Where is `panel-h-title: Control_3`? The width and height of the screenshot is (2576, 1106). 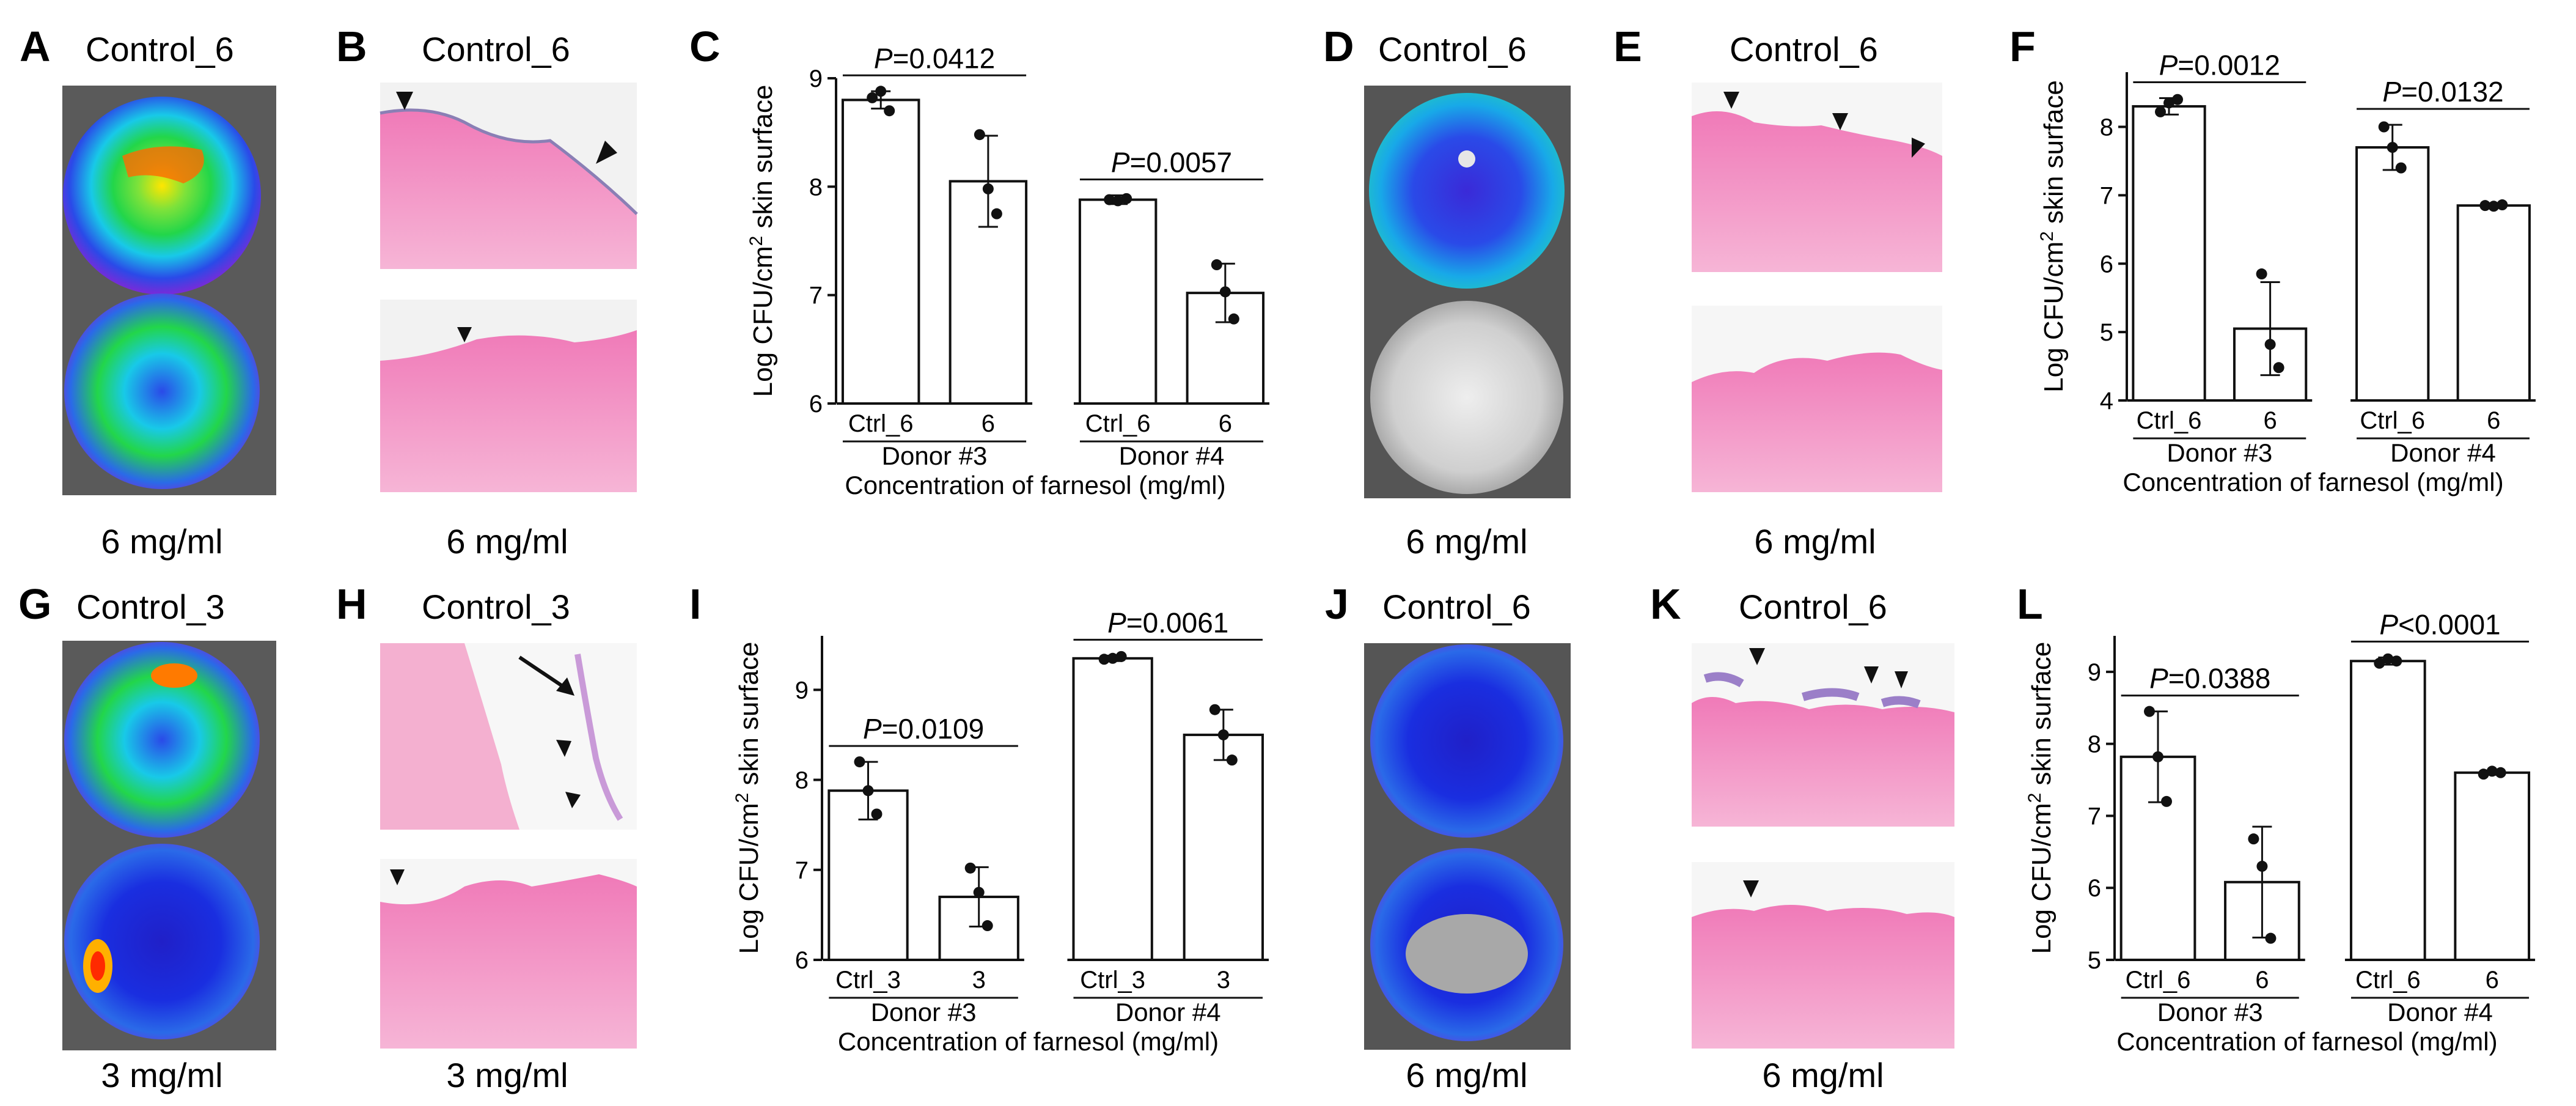
panel-h-title: Control_3 is located at coordinates (496, 607).